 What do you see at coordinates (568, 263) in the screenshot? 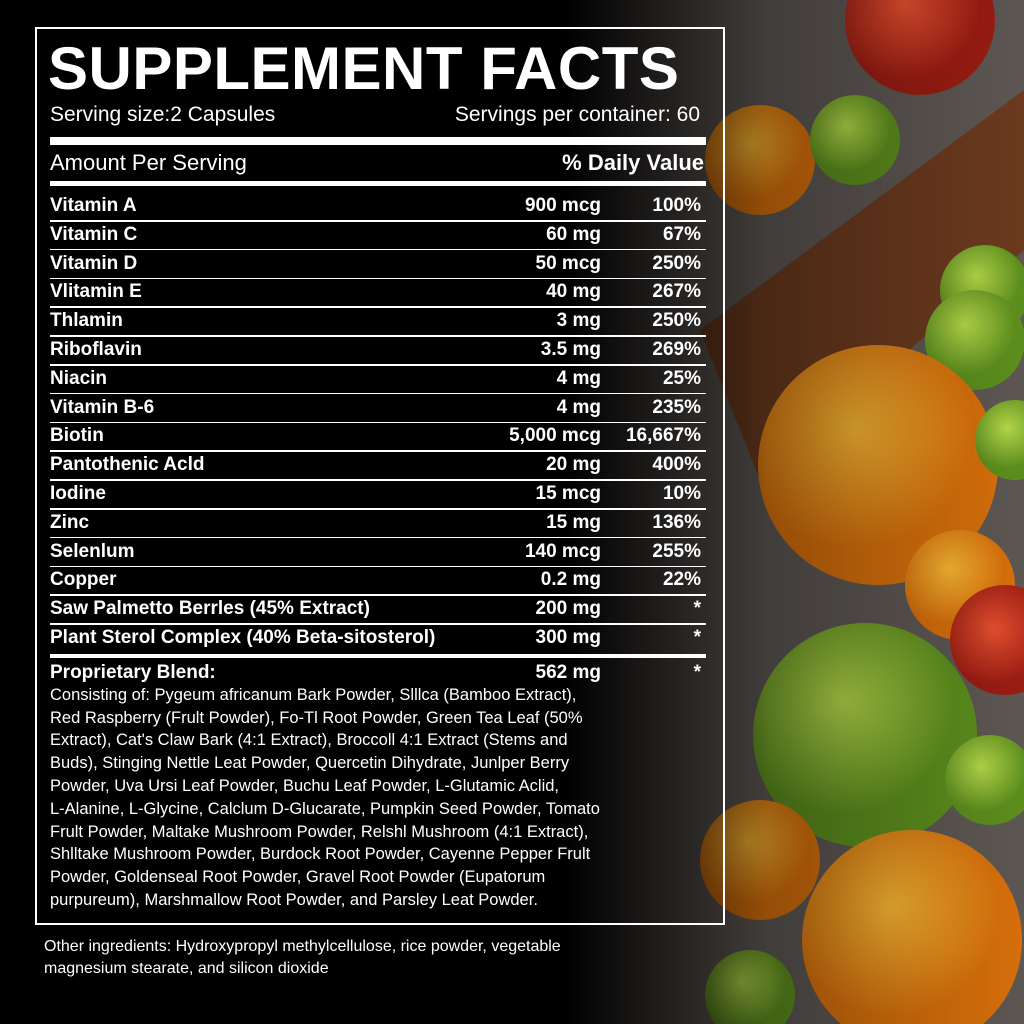
I see `nutrient-amount: 50 mcg` at bounding box center [568, 263].